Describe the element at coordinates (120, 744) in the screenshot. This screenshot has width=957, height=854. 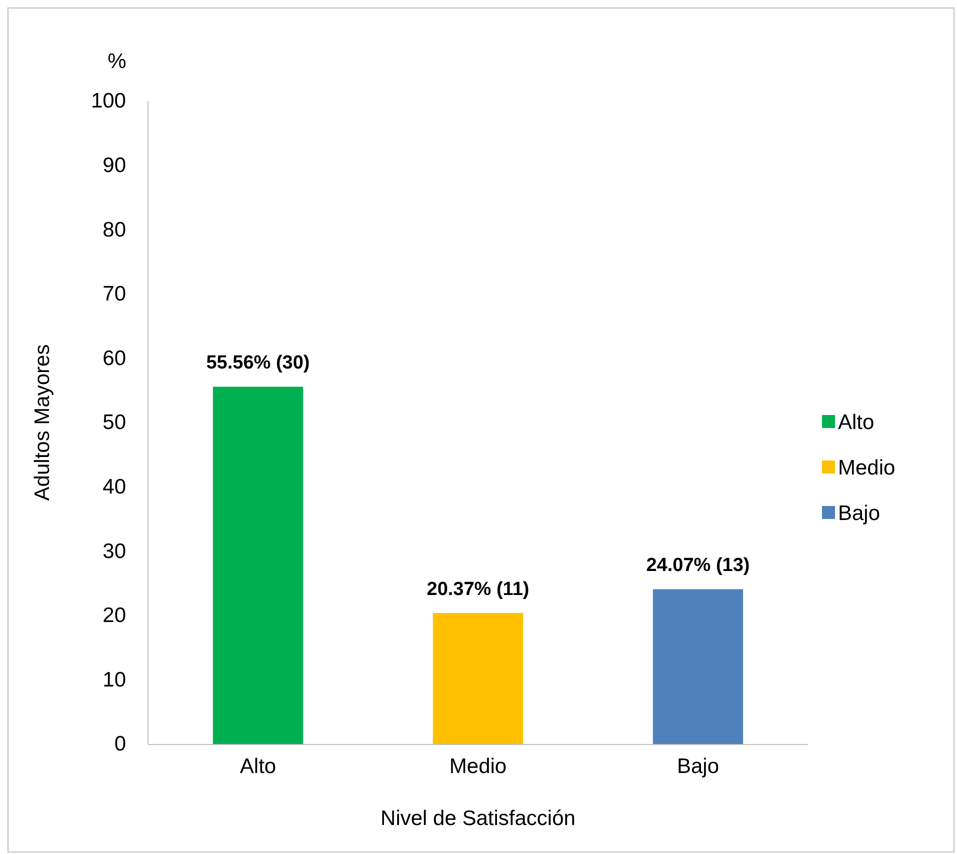
I see `y-tick-label: 0` at that location.